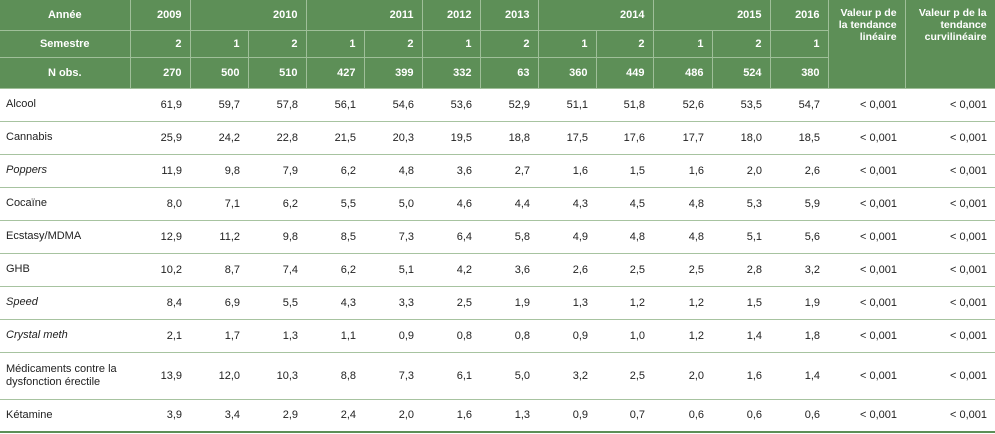  I want to click on cell-value: 13,9, so click(160, 376).